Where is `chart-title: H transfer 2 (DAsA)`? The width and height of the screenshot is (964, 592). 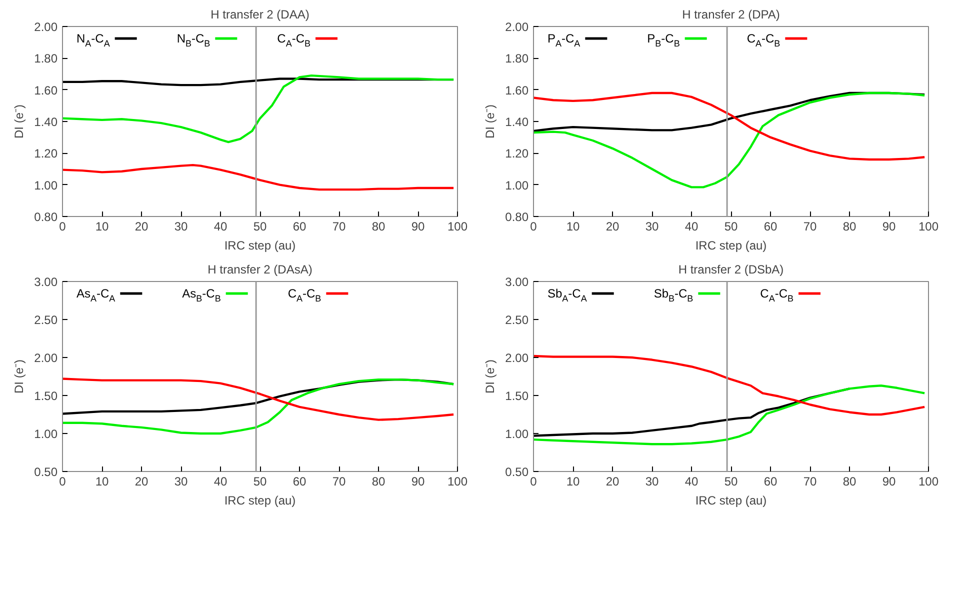 chart-title: H transfer 2 (DAsA) is located at coordinates (260, 269).